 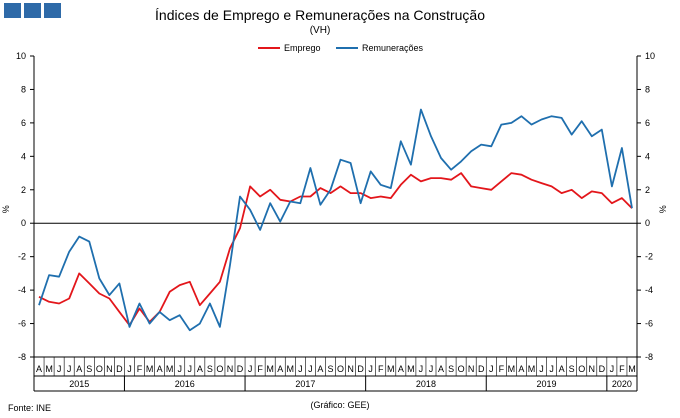 What do you see at coordinates (23, 123) in the screenshot?
I see `y-tick-label-left: 6` at bounding box center [23, 123].